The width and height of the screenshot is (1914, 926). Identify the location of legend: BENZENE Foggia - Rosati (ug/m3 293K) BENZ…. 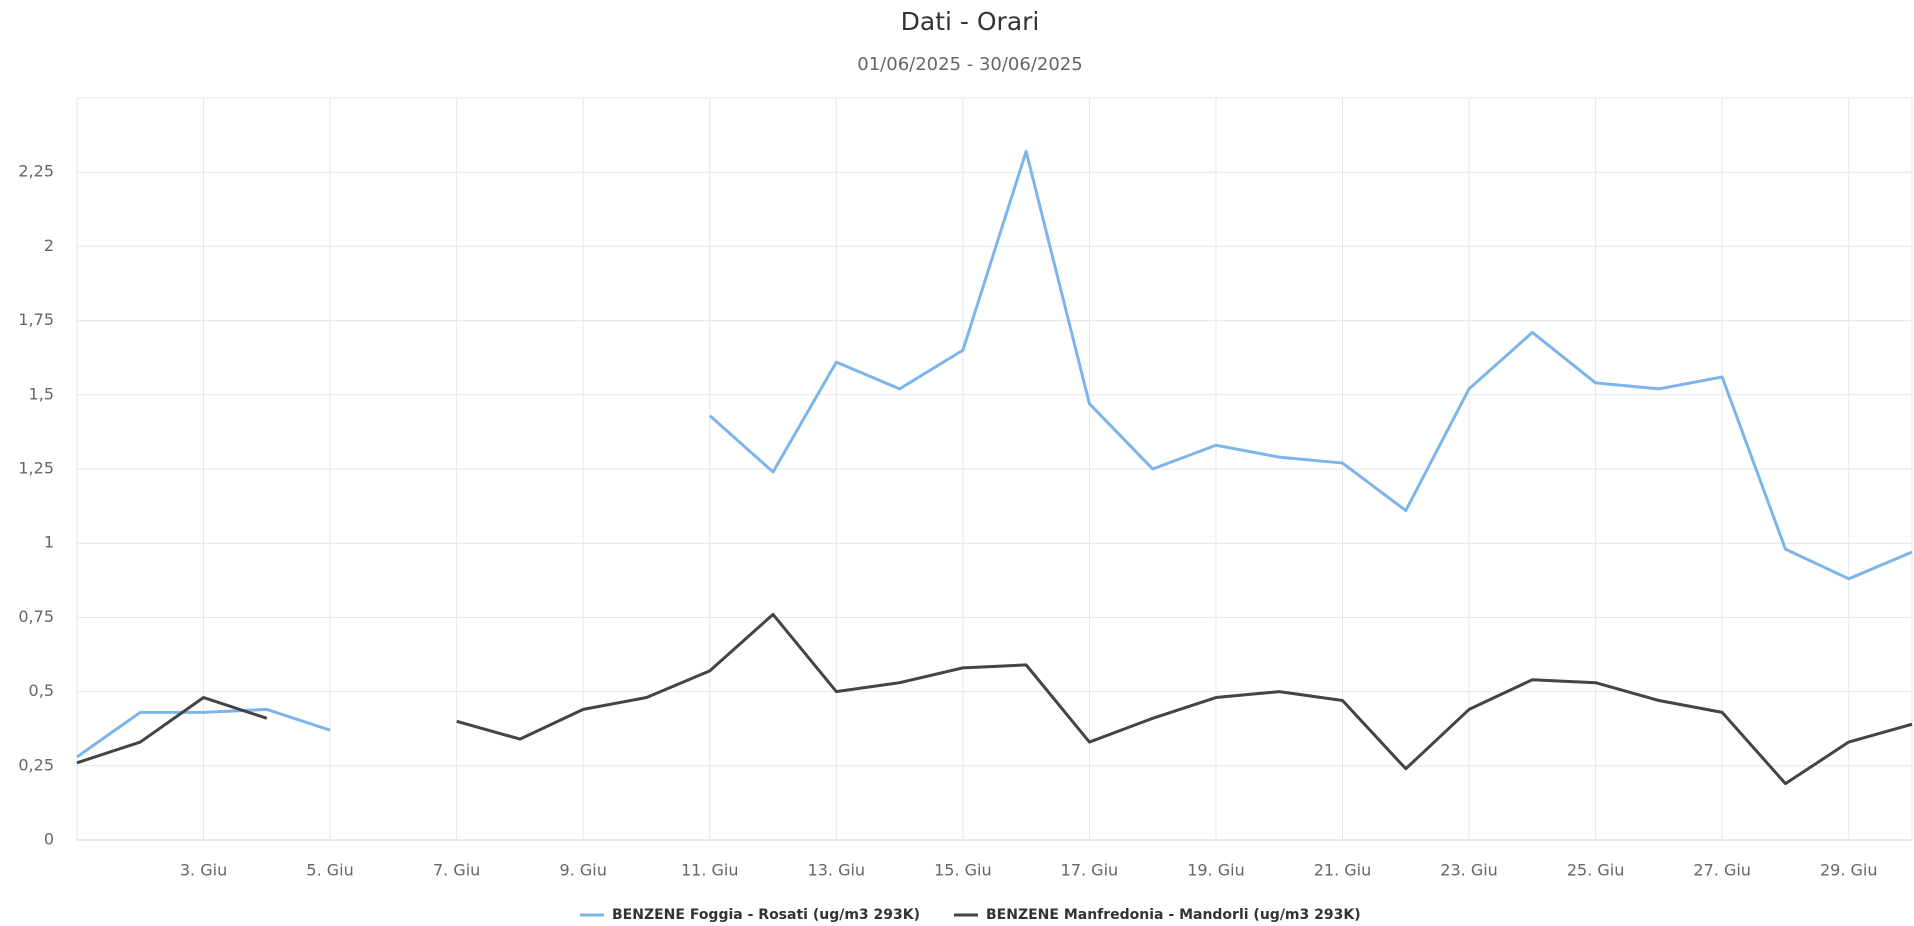
(970, 915).